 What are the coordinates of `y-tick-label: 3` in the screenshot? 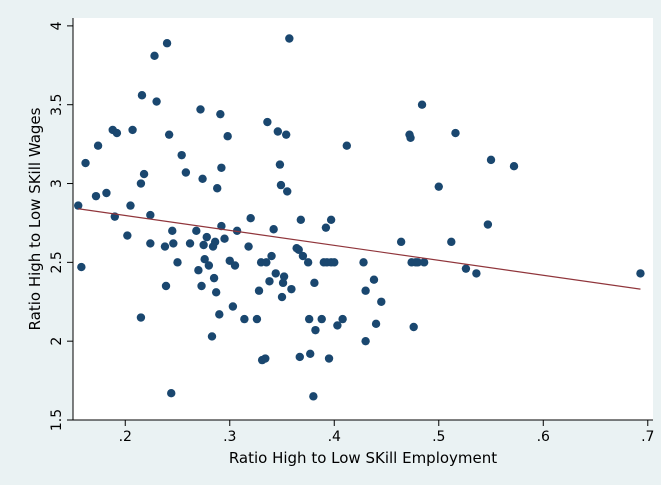 It's located at (57, 183).